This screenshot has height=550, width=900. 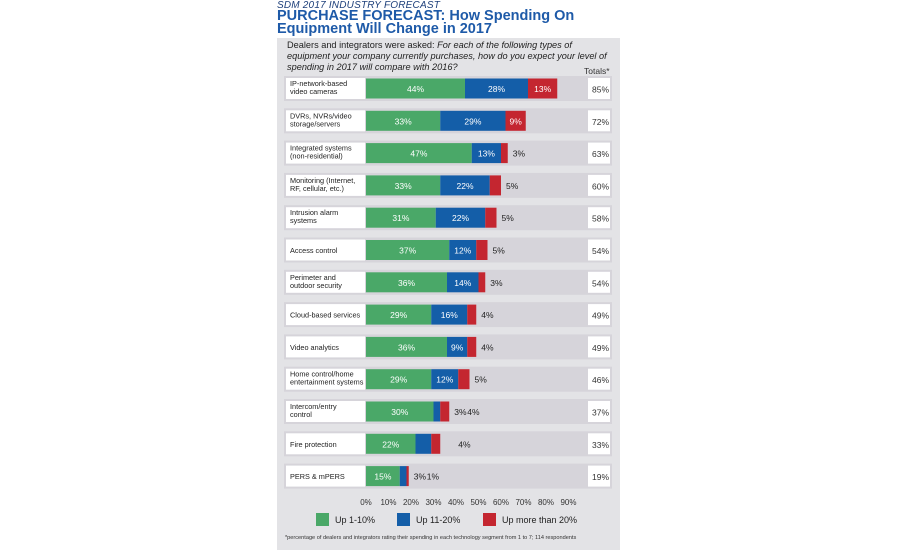 What do you see at coordinates (478, 502) in the screenshot?
I see `x-tick-label: 50%` at bounding box center [478, 502].